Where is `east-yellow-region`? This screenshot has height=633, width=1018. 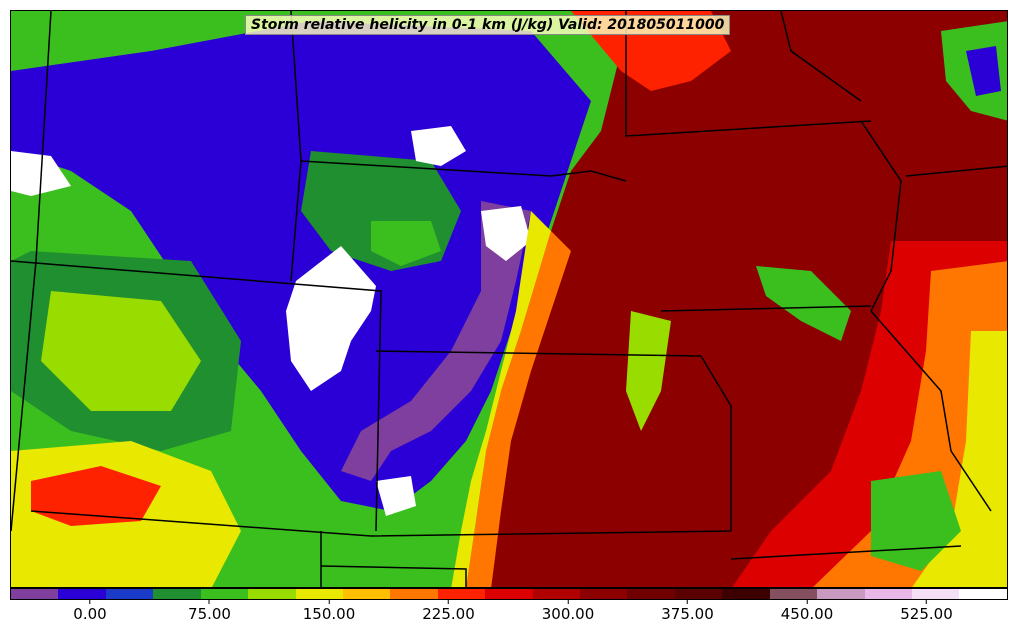
east-yellow-region is located at coordinates (959, 459).